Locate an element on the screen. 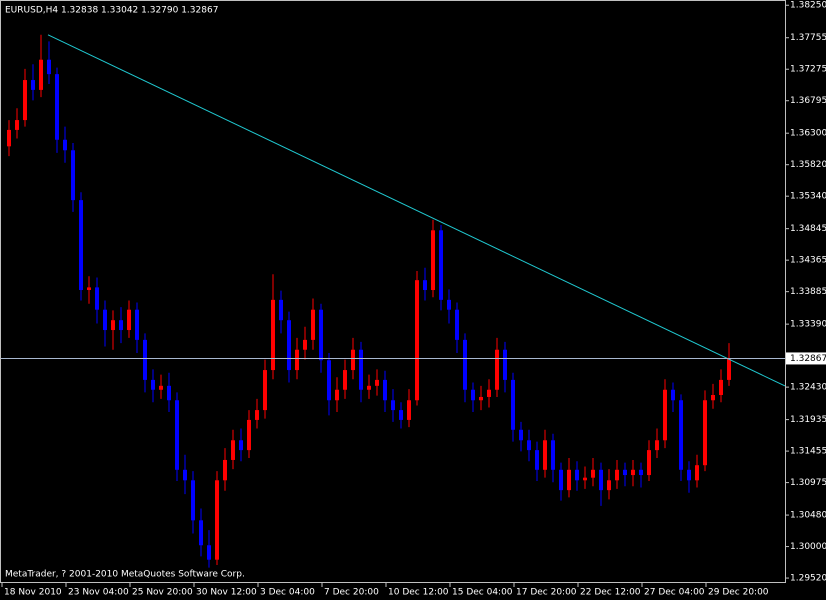 This screenshot has width=826, height=600. y-tick-label: 1.34365 is located at coordinates (808, 261).